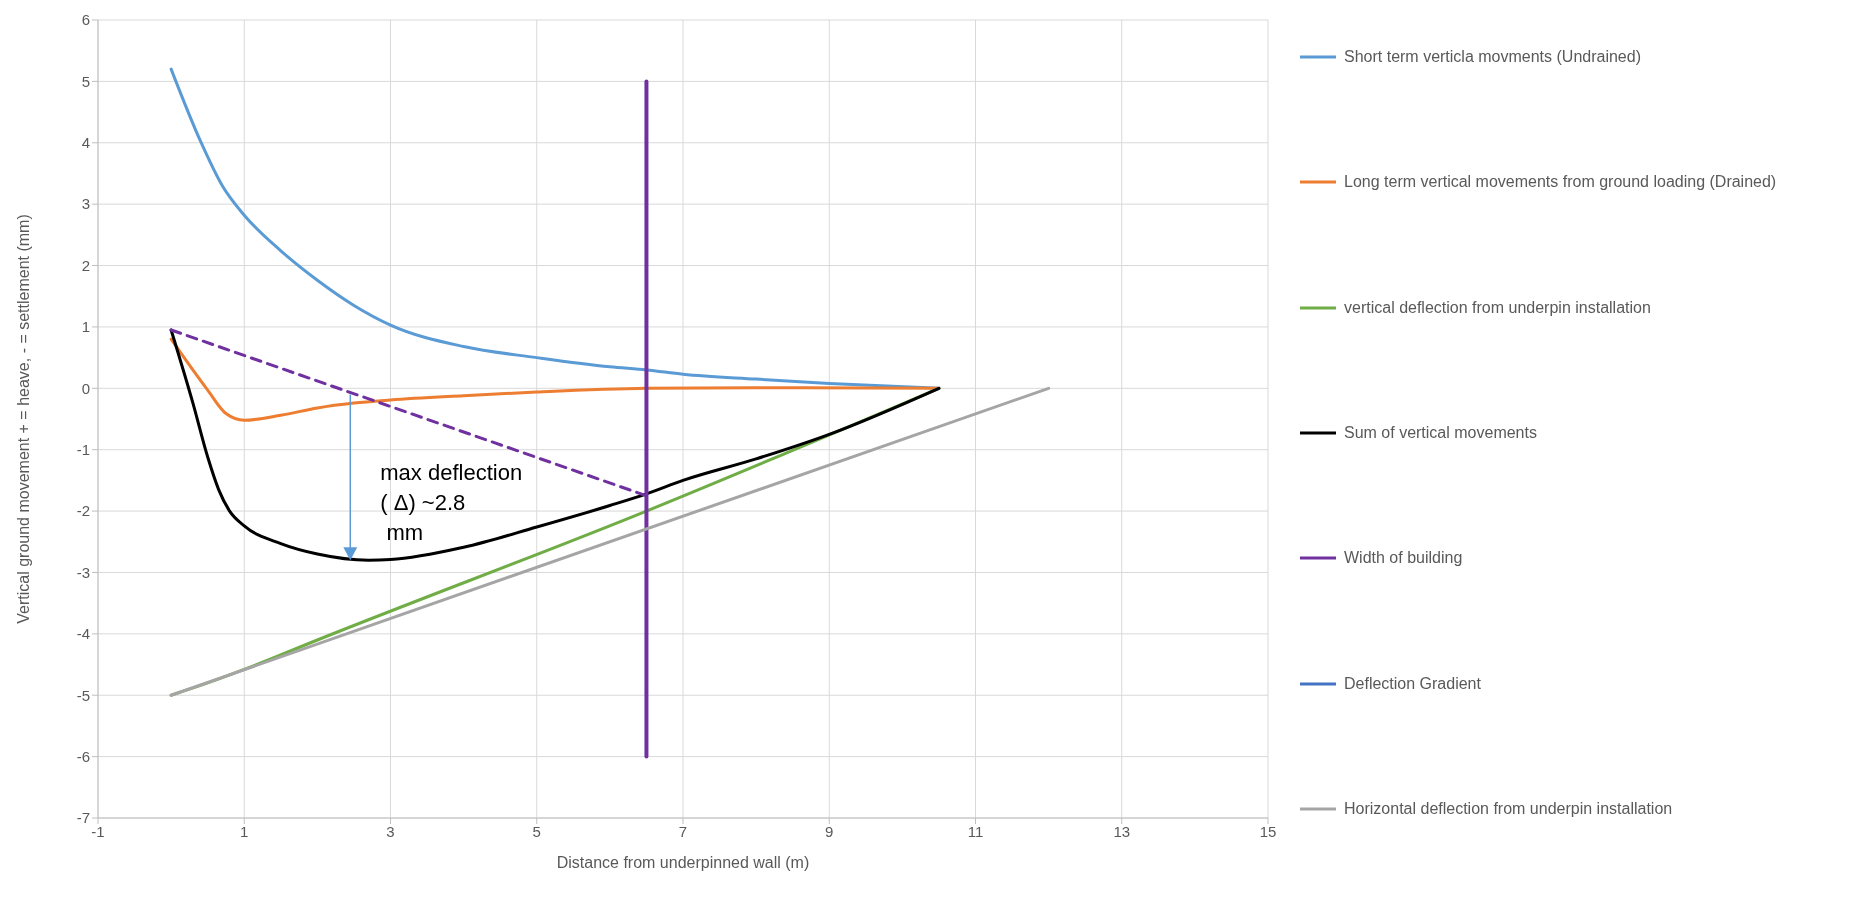  What do you see at coordinates (829, 831) in the screenshot?
I see `x-tick-label: 9` at bounding box center [829, 831].